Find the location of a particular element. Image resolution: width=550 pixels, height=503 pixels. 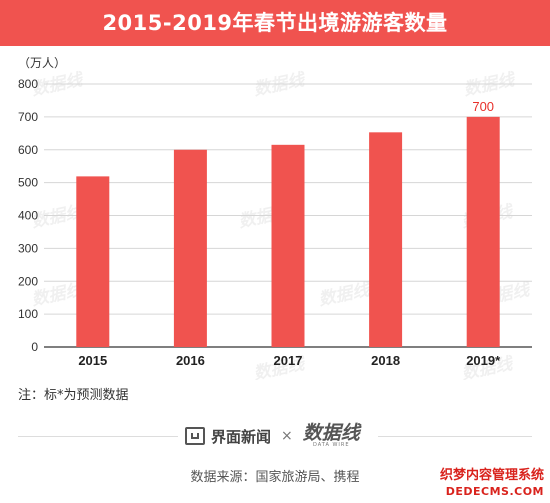

chart-title: 2015-2019年春节出境游游客数量 is located at coordinates (275, 23).